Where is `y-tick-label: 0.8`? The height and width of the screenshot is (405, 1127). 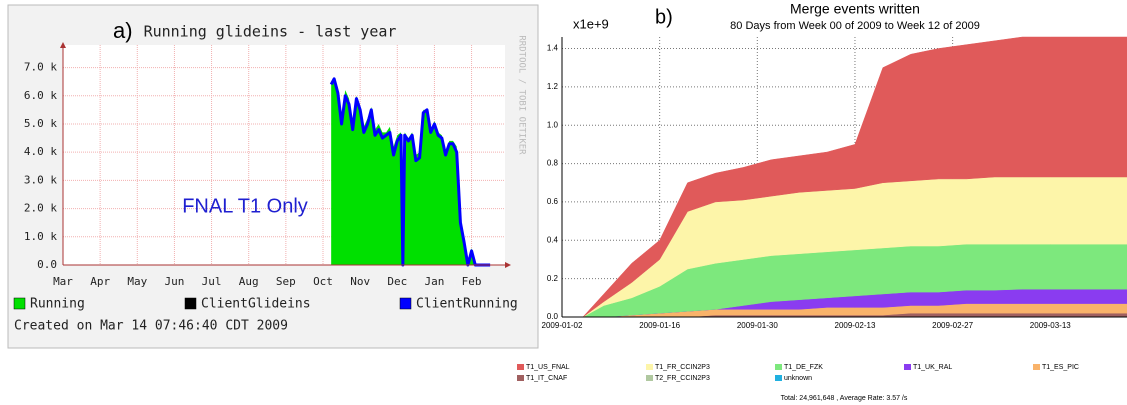 y-tick-label: 0.8 is located at coordinates (553, 163).